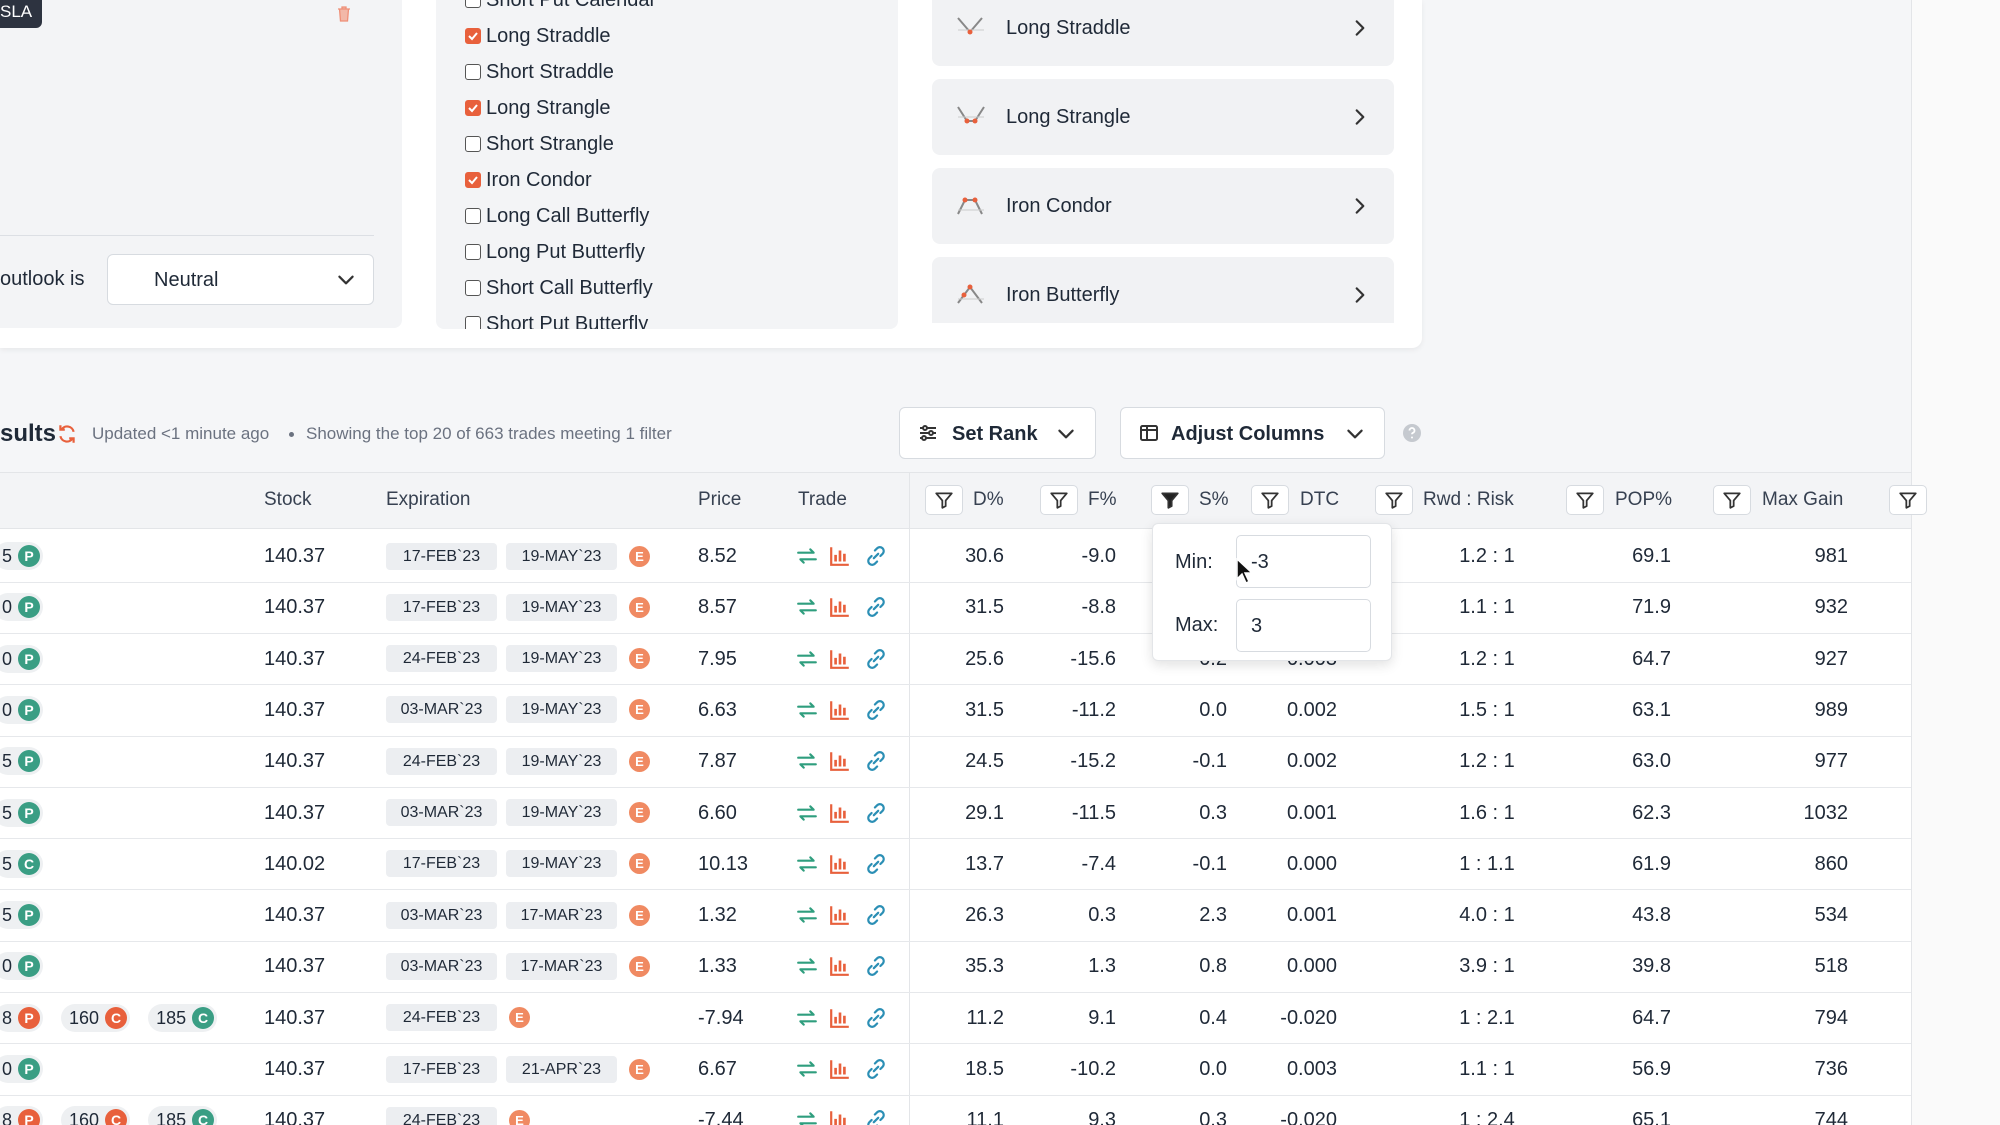 The width and height of the screenshot is (2000, 1125). I want to click on stock-price: 140.37, so click(295, 709).